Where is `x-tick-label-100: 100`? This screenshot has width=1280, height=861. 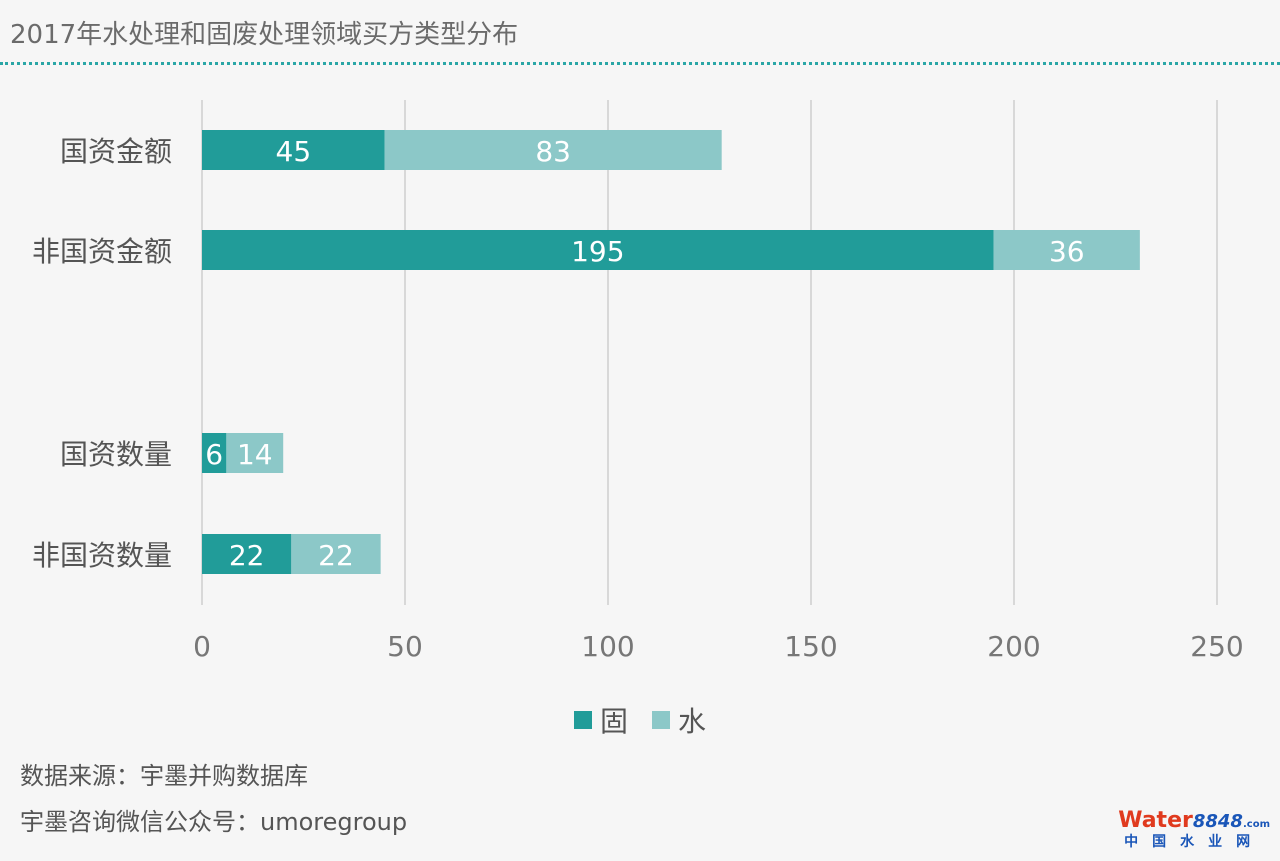 x-tick-label-100: 100 is located at coordinates (607, 646).